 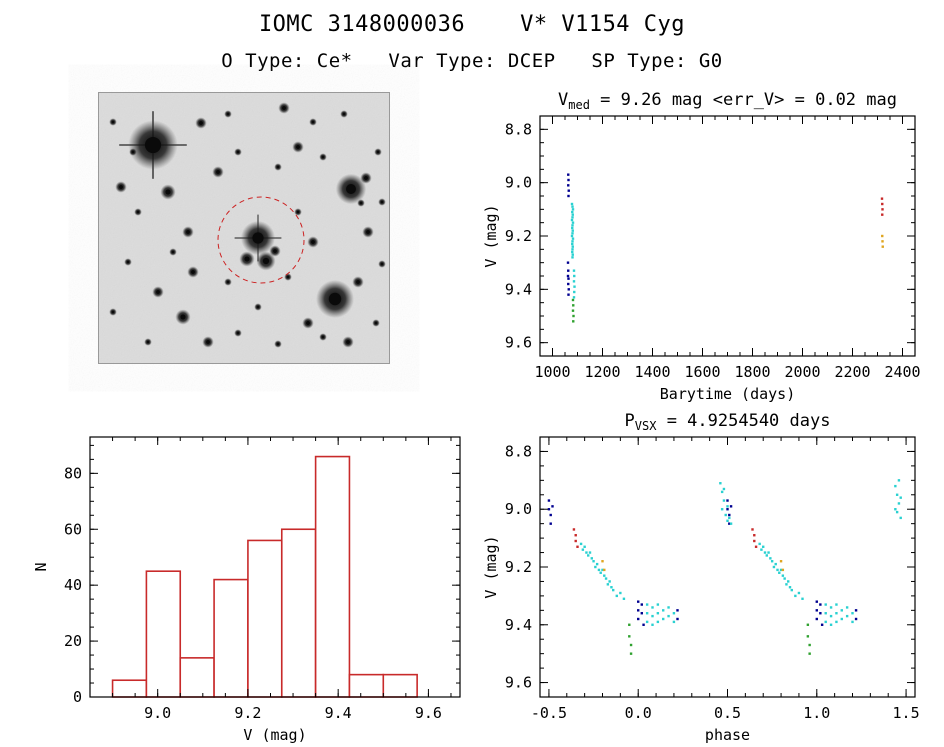 I want to click on svg-text: 1000, so click(x=552, y=372).